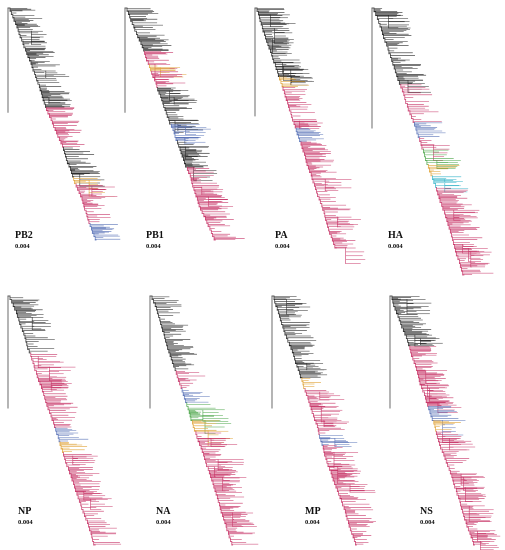 The height and width of the screenshot is (550, 505). Describe the element at coordinates (323, 420) in the screenshot. I see `tree-mp` at that location.